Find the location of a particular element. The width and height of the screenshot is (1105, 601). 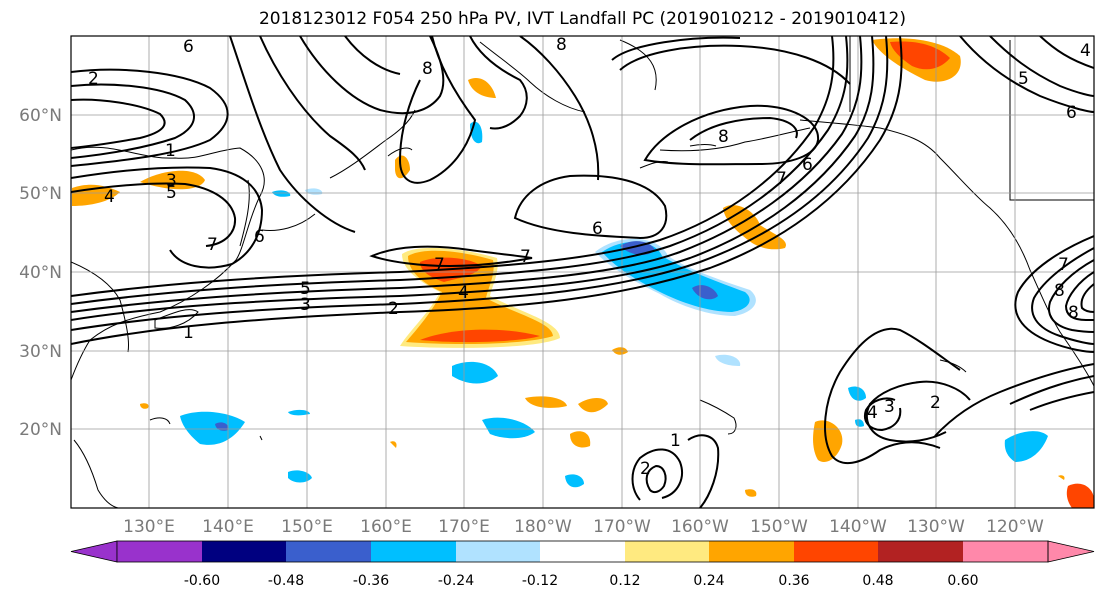

lon-label: 120°W is located at coordinates (1015, 527).